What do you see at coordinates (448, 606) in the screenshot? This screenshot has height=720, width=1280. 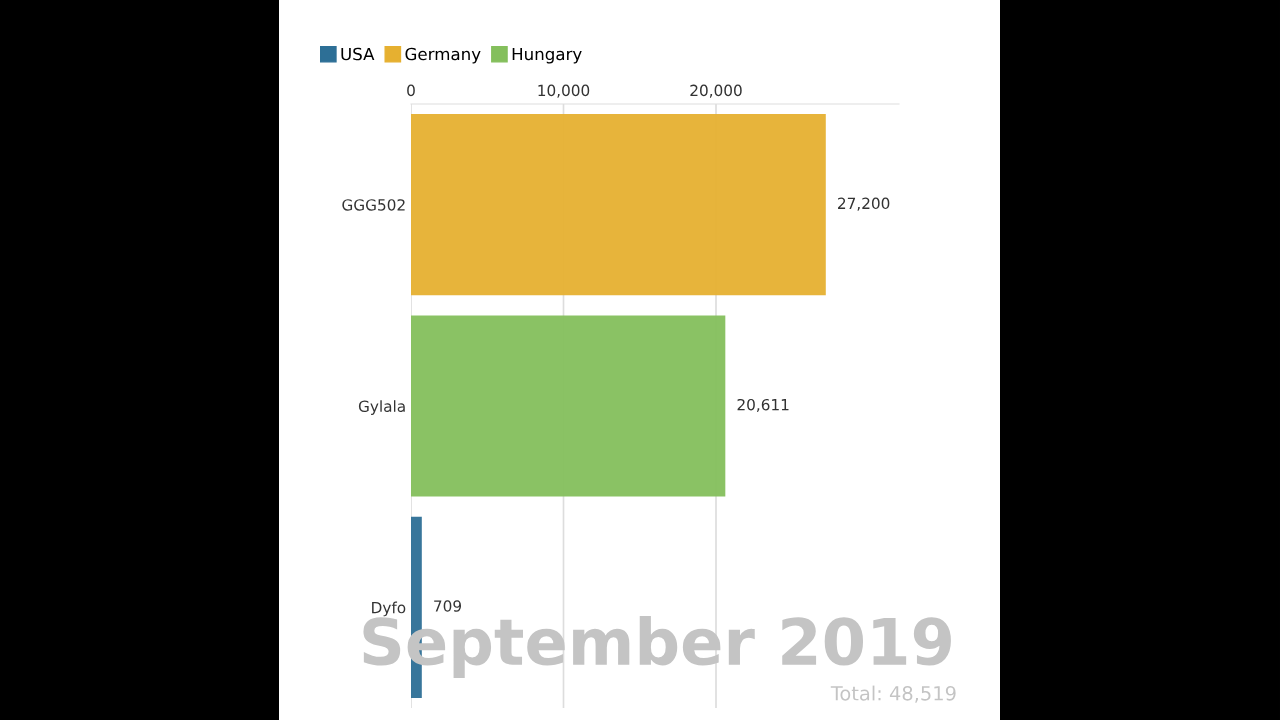 I see `data-label: 709` at bounding box center [448, 606].